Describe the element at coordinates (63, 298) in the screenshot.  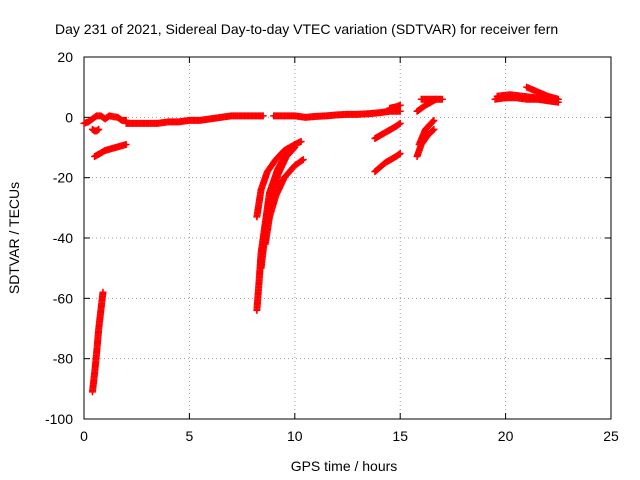
I see `y-tick-label: -60` at that location.